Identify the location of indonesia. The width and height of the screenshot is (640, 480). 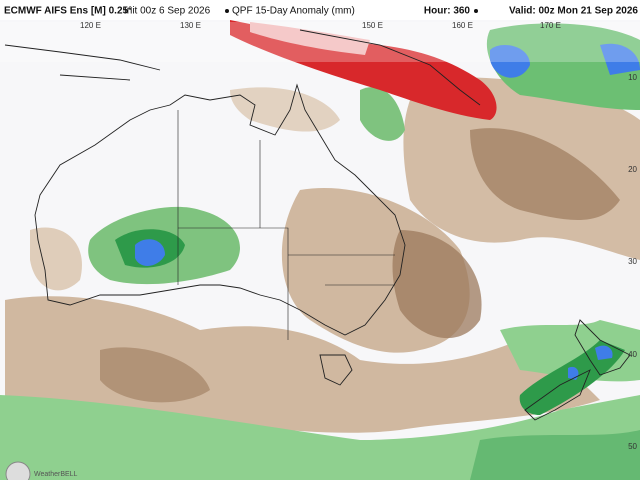
(82, 62).